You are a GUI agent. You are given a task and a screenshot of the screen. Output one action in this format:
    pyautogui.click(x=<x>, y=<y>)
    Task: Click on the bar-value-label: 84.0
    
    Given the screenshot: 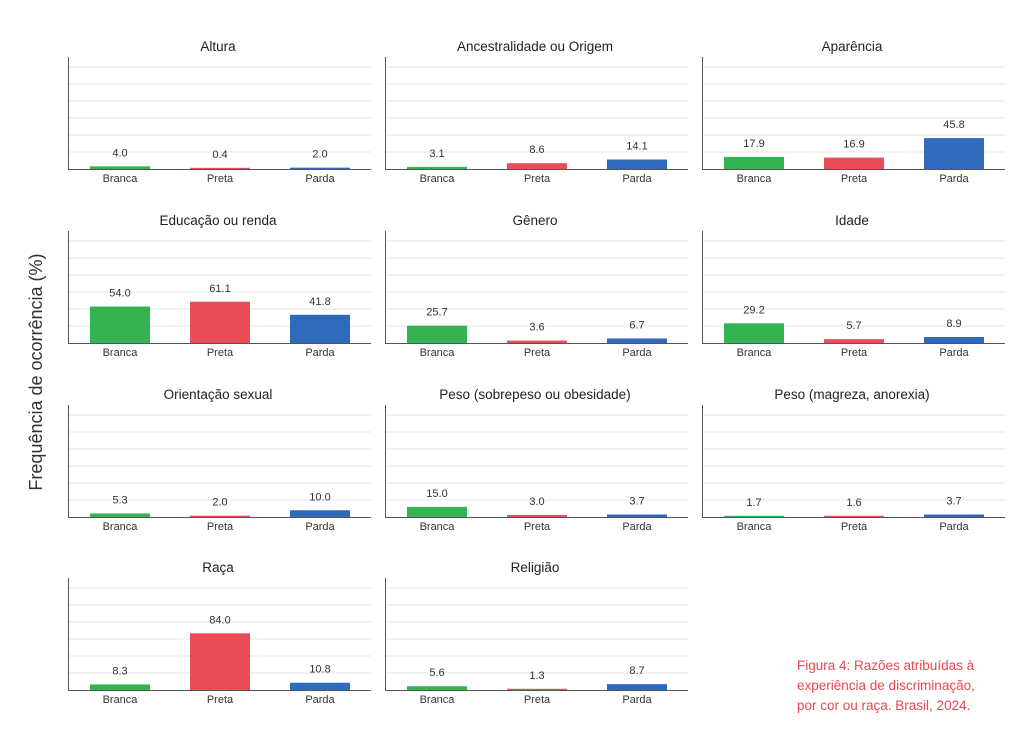 What is the action you would take?
    pyautogui.click(x=219, y=620)
    